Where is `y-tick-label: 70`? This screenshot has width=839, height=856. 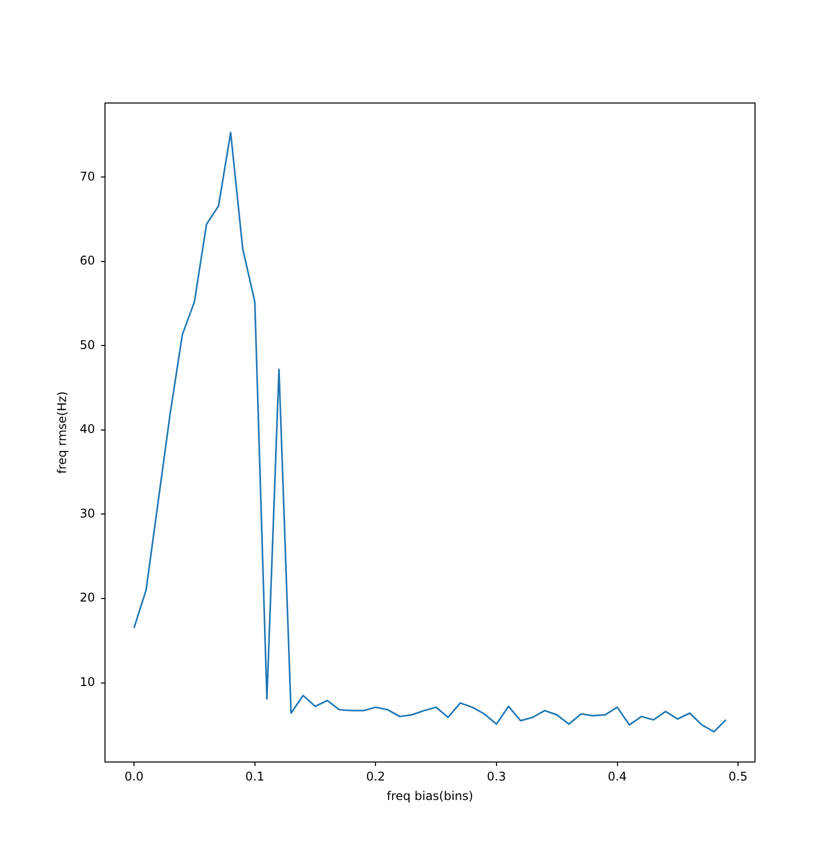
y-tick-label: 70 is located at coordinates (87, 176).